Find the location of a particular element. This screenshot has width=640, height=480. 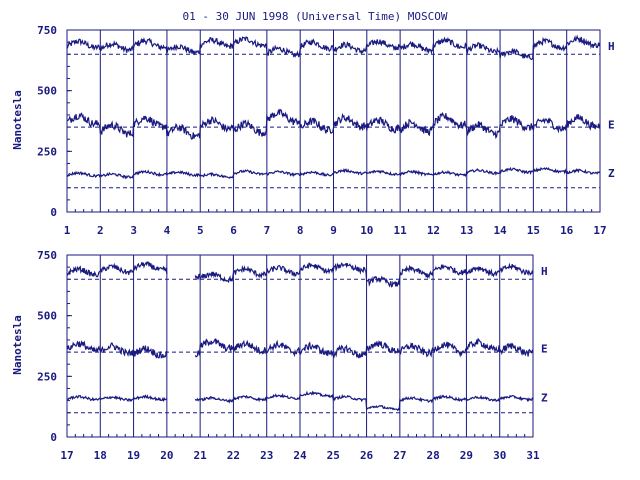

x-tick-label: 11 is located at coordinates (401, 230).